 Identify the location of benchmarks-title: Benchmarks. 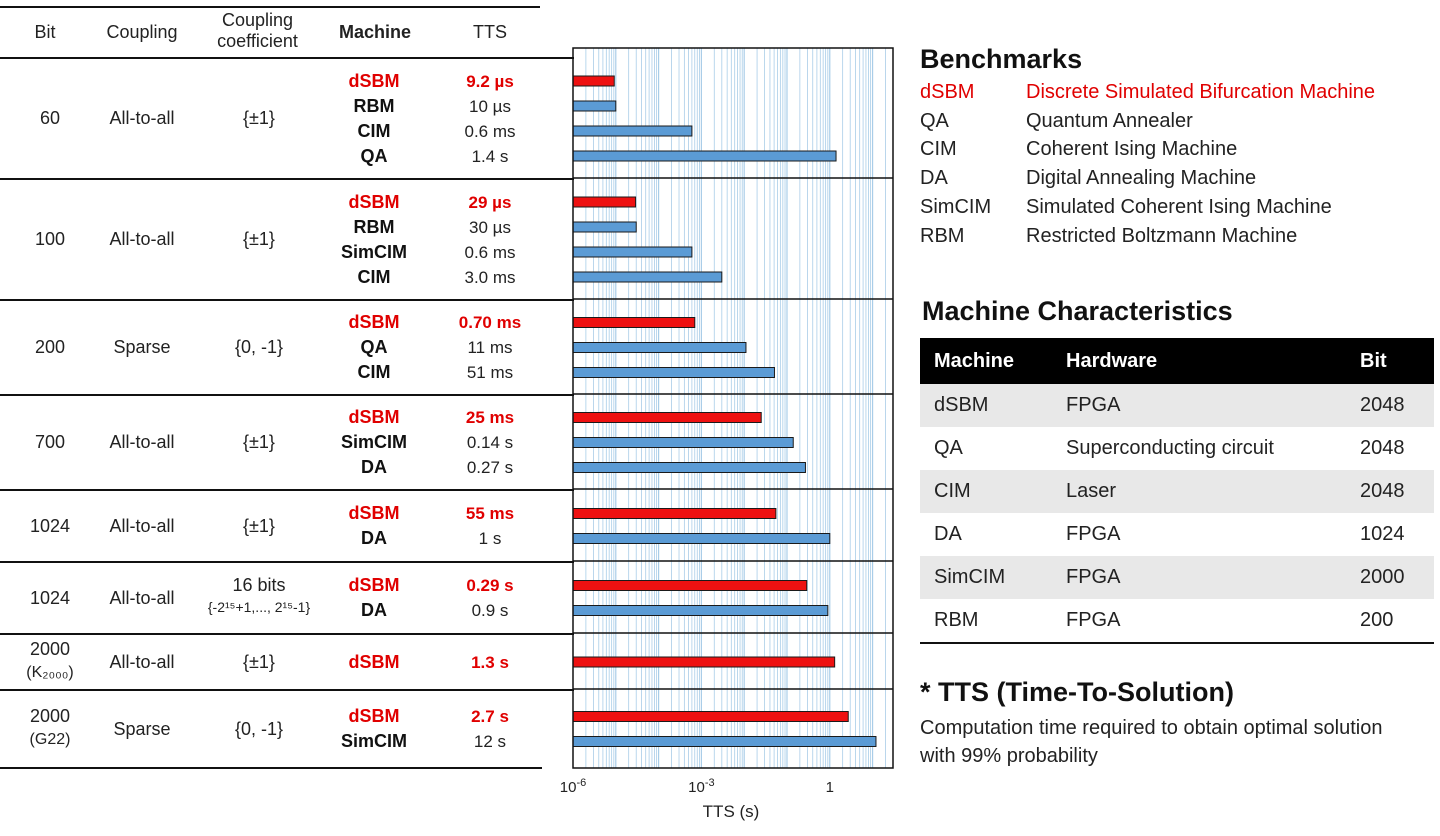
(1001, 59).